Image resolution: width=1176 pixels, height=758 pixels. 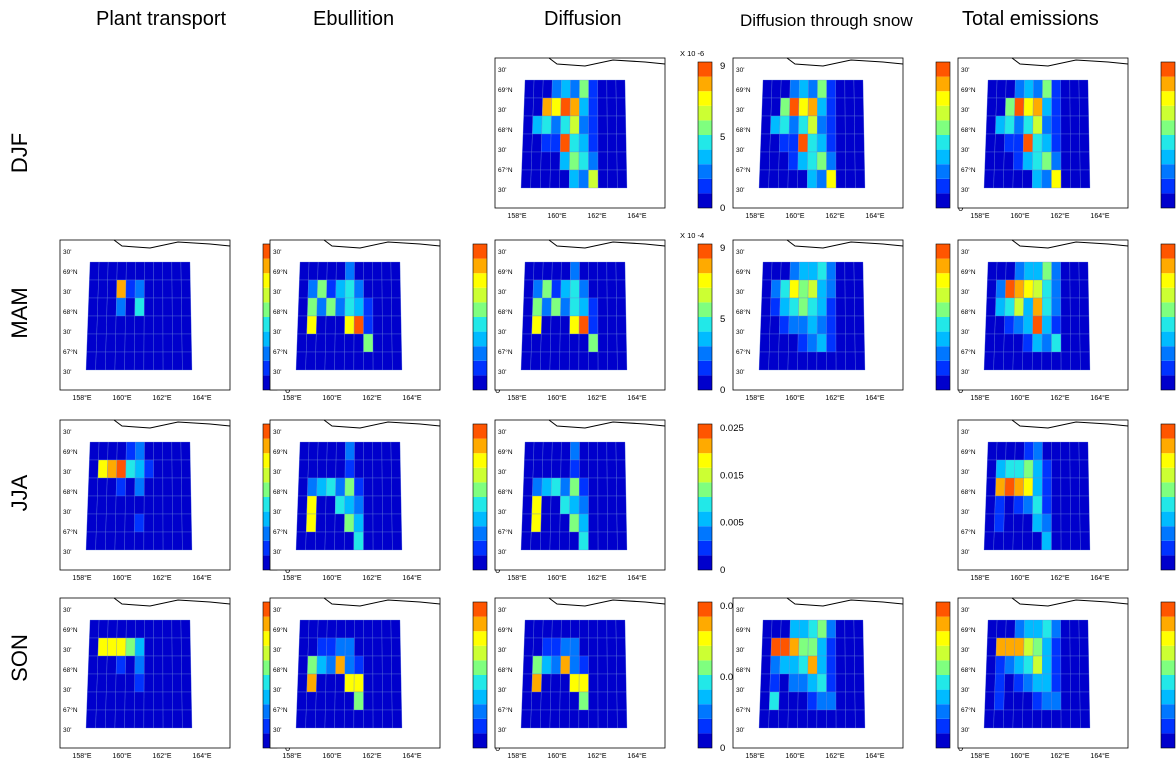 What do you see at coordinates (497, 570) in the screenshot?
I see `colorbar-tick-label: 0` at bounding box center [497, 570].